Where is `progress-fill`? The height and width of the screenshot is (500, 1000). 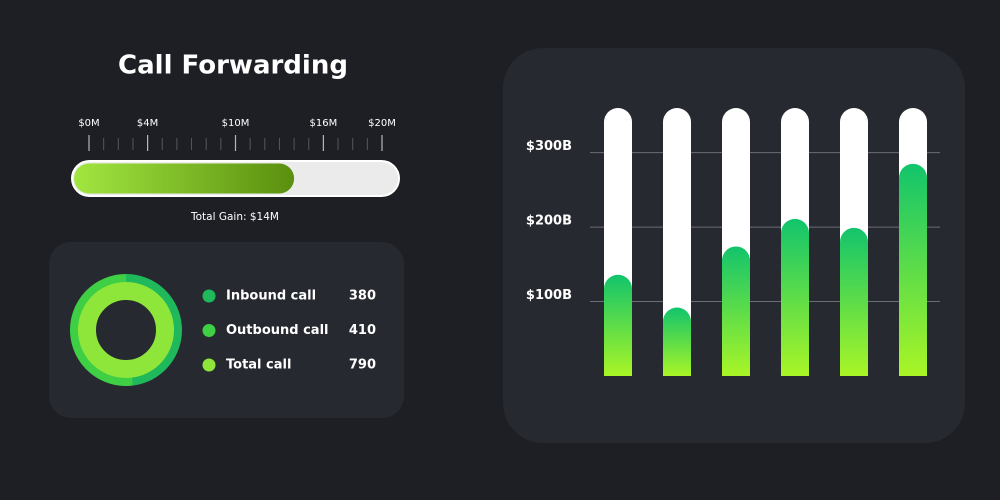 progress-fill is located at coordinates (184, 178).